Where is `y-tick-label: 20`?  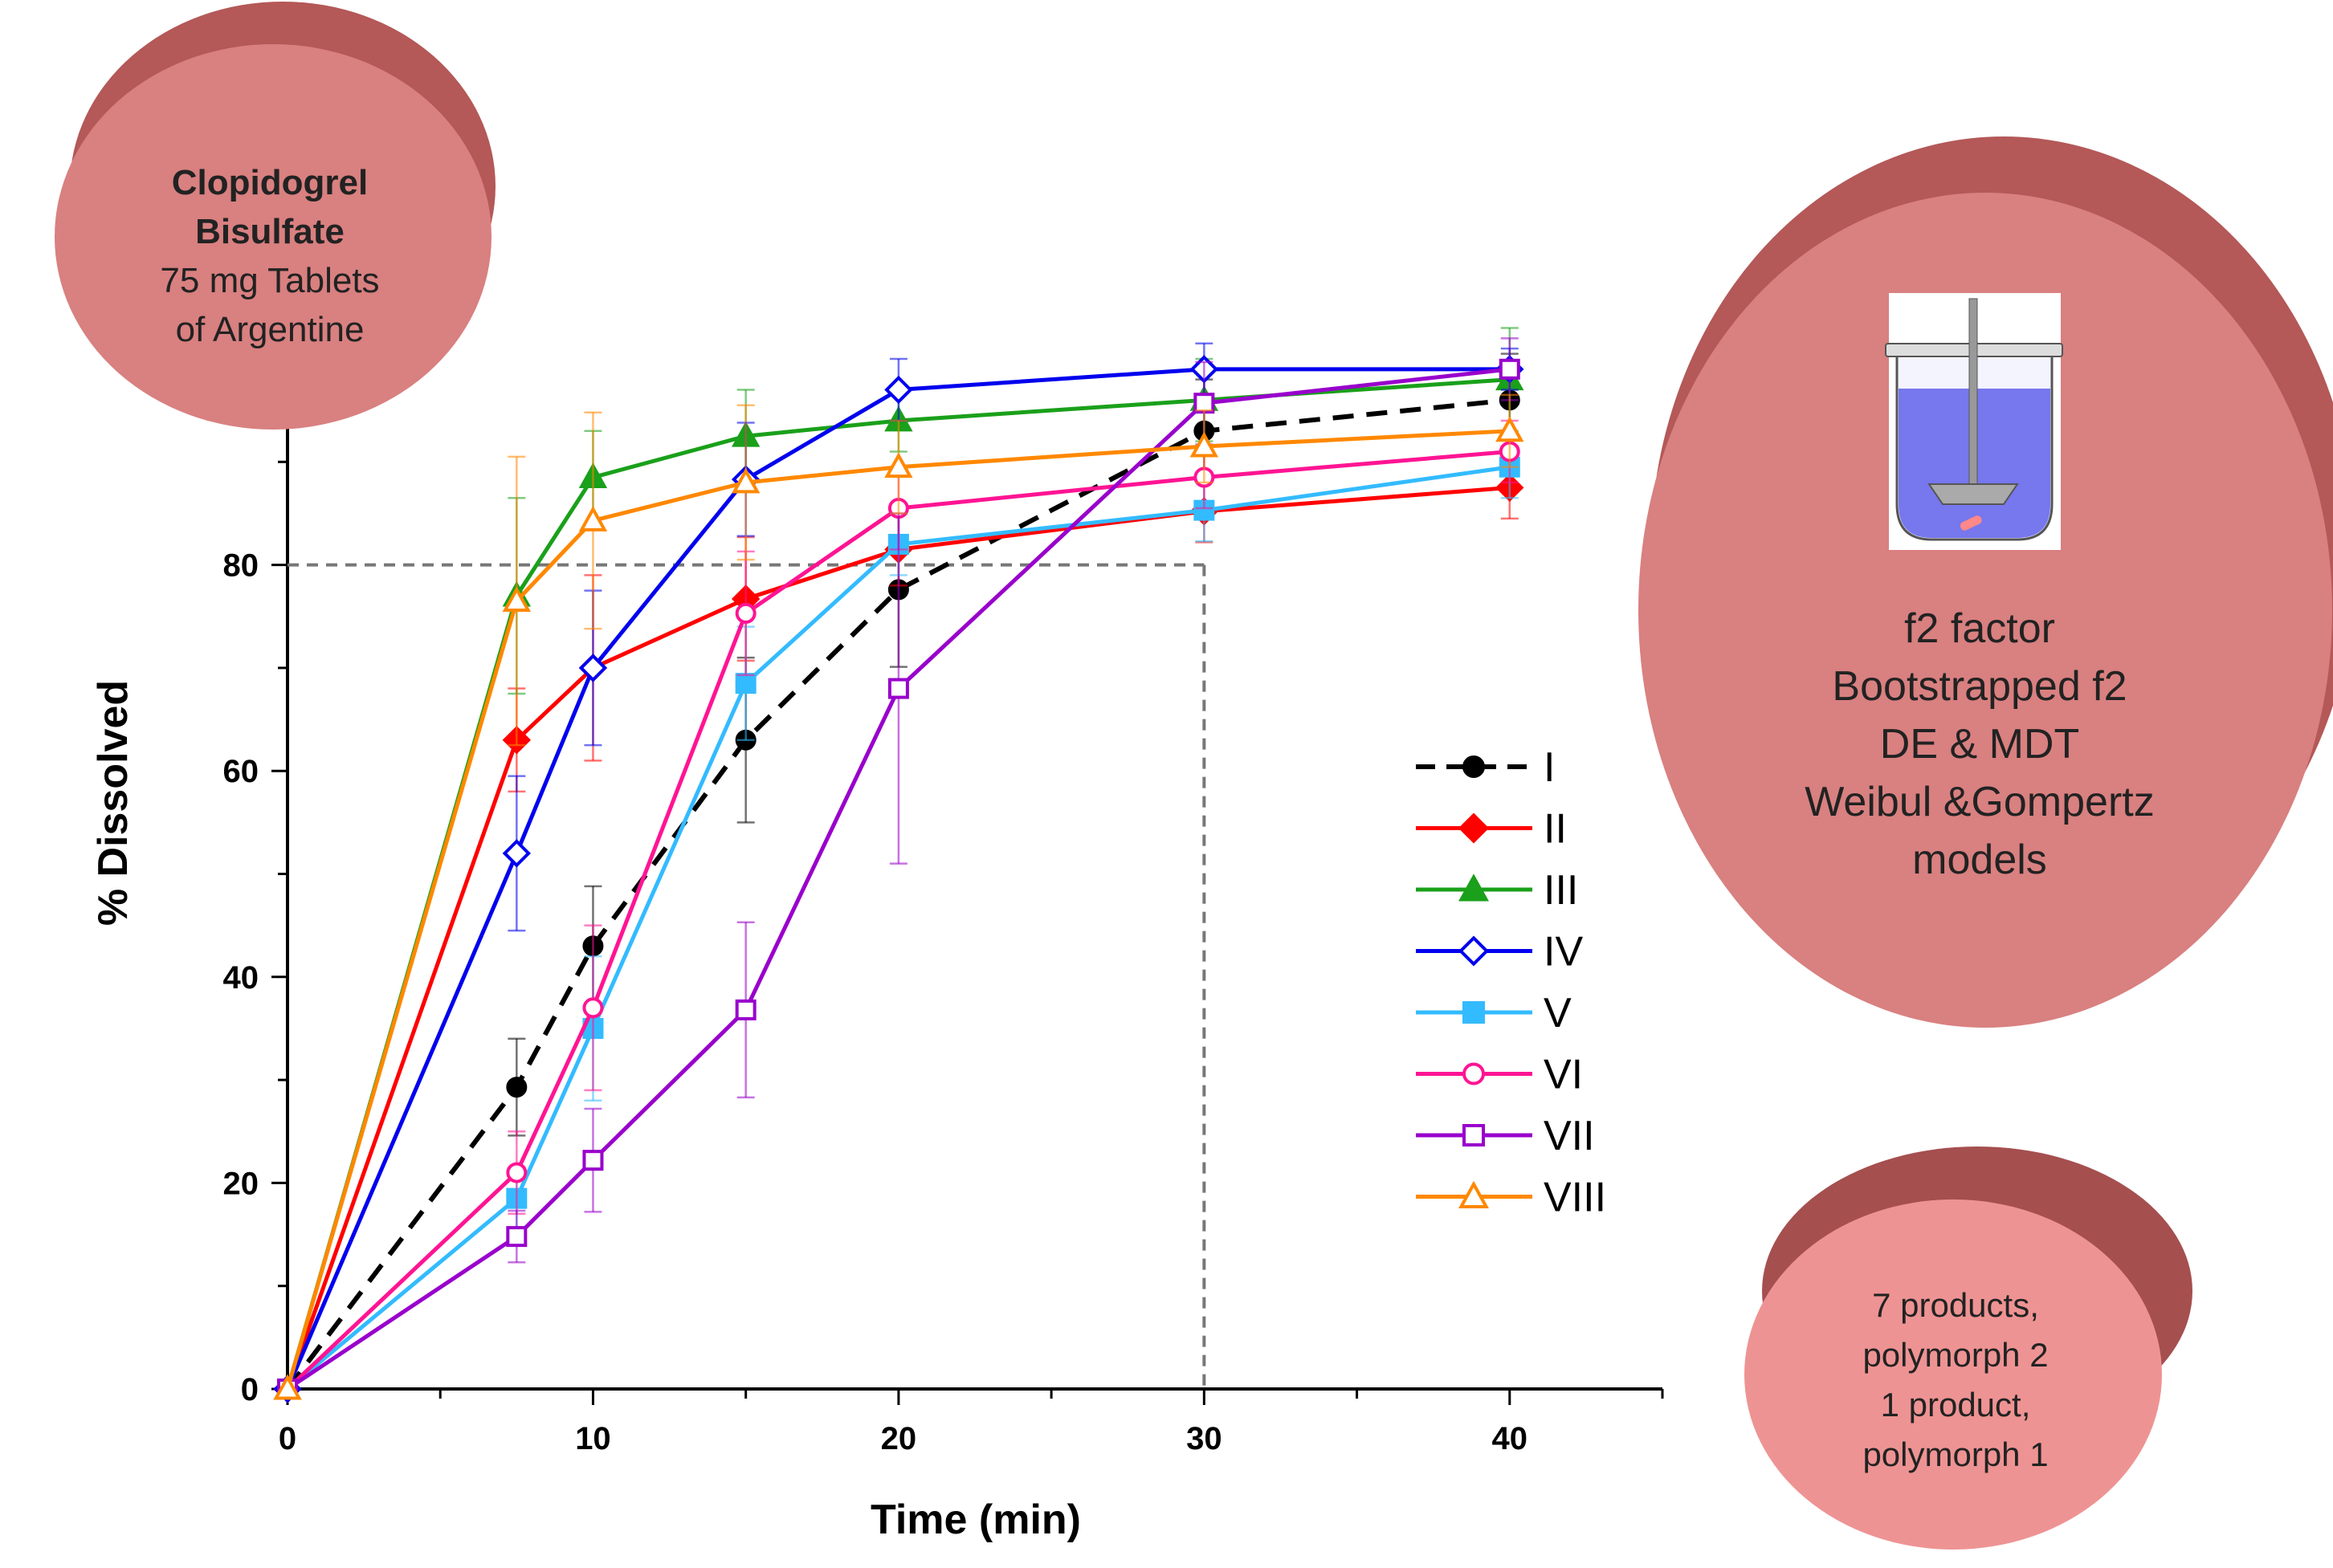 y-tick-label: 20 is located at coordinates (241, 1183).